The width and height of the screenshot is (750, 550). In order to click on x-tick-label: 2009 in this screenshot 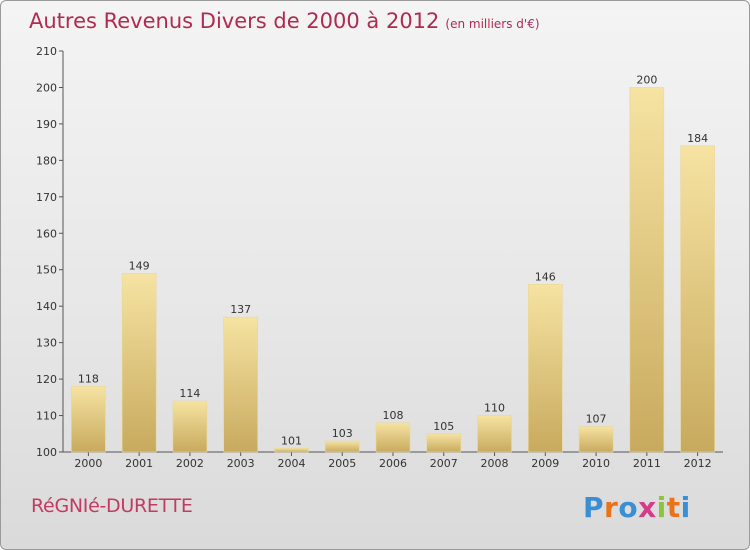, I will do `click(545, 463)`.